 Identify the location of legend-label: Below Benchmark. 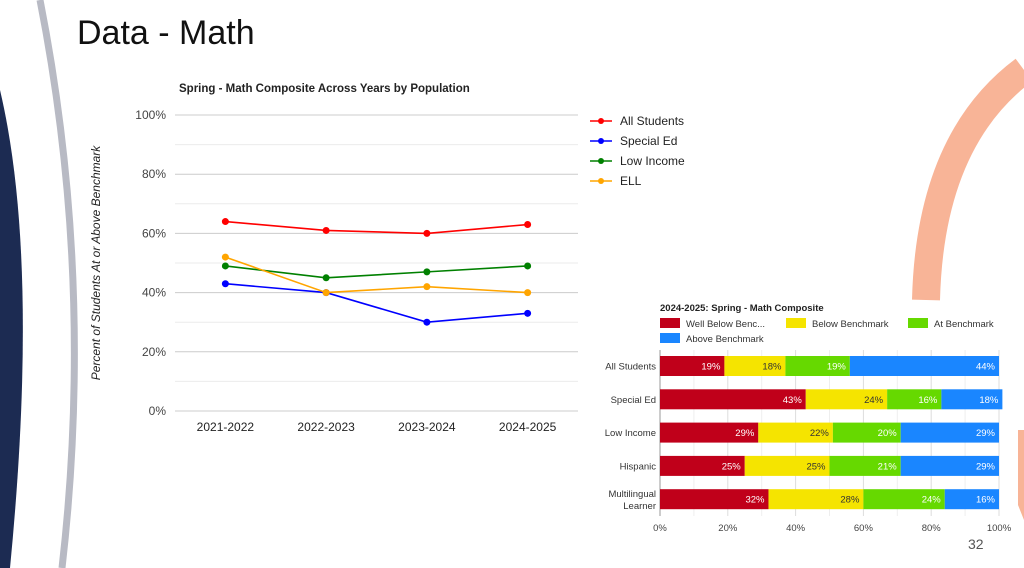
(850, 324).